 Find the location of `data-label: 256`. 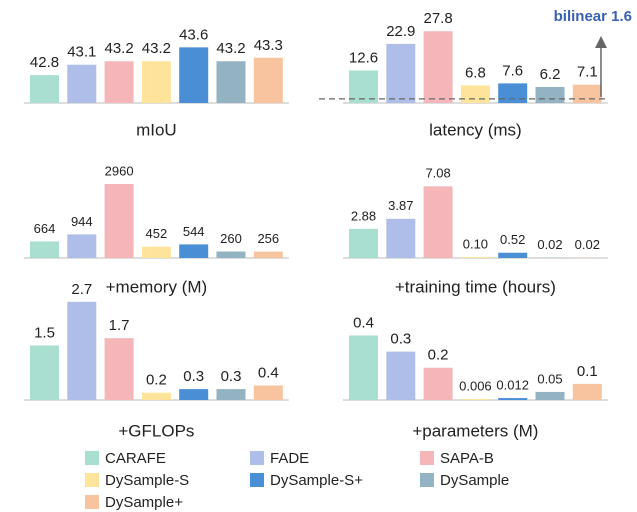

data-label: 256 is located at coordinates (268, 238).